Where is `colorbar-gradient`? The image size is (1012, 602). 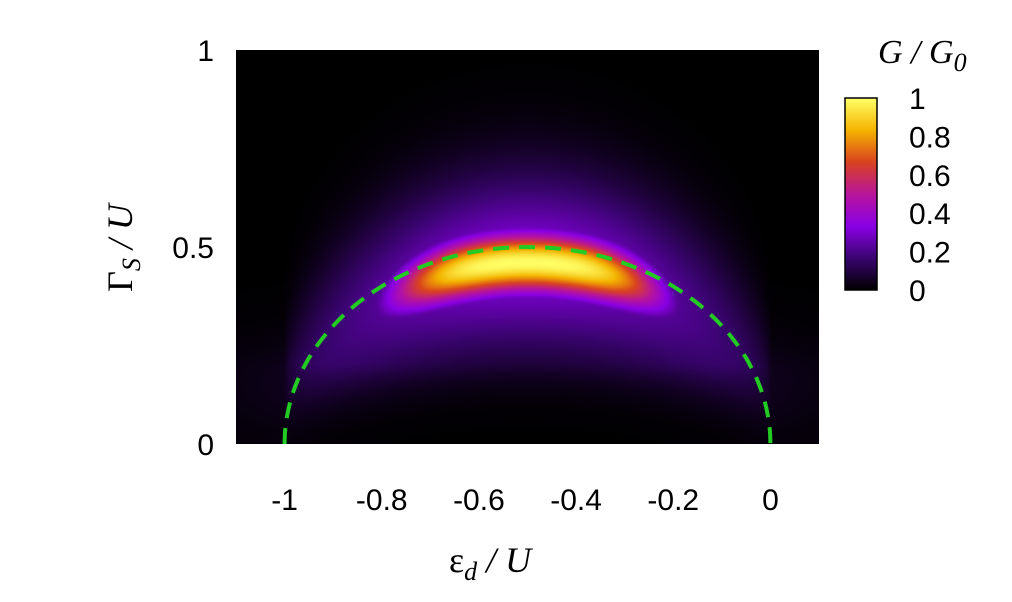
colorbar-gradient is located at coordinates (861, 194).